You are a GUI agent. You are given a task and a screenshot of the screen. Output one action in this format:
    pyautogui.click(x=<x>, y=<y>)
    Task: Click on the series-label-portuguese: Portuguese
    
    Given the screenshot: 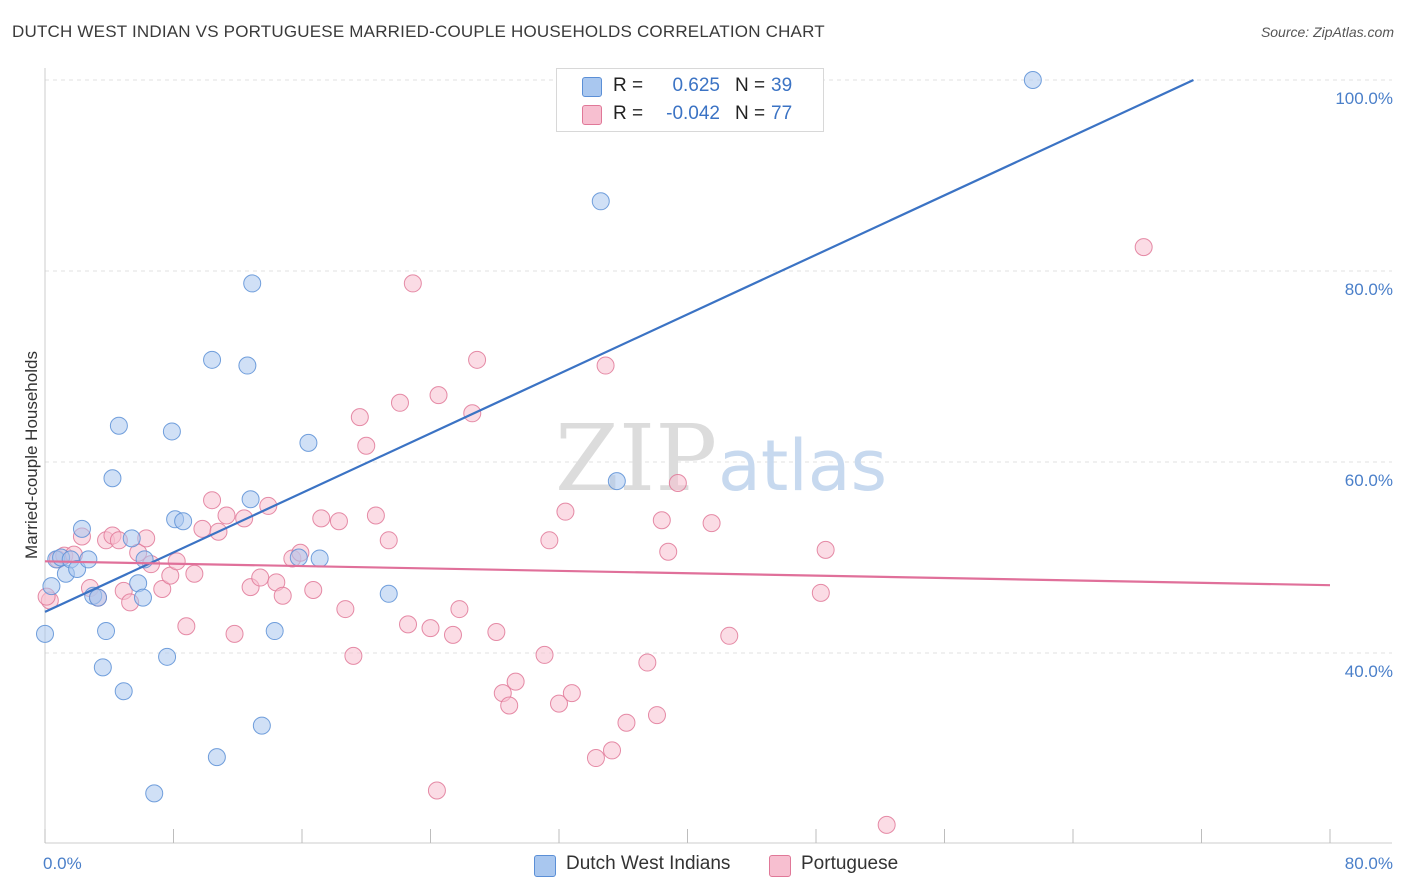 What is the action you would take?
    pyautogui.click(x=850, y=863)
    